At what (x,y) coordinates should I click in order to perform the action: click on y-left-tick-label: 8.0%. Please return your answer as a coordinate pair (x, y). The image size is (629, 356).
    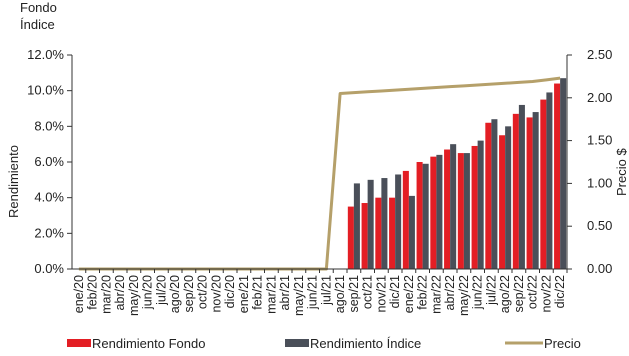
    Looking at the image, I should click on (49, 125).